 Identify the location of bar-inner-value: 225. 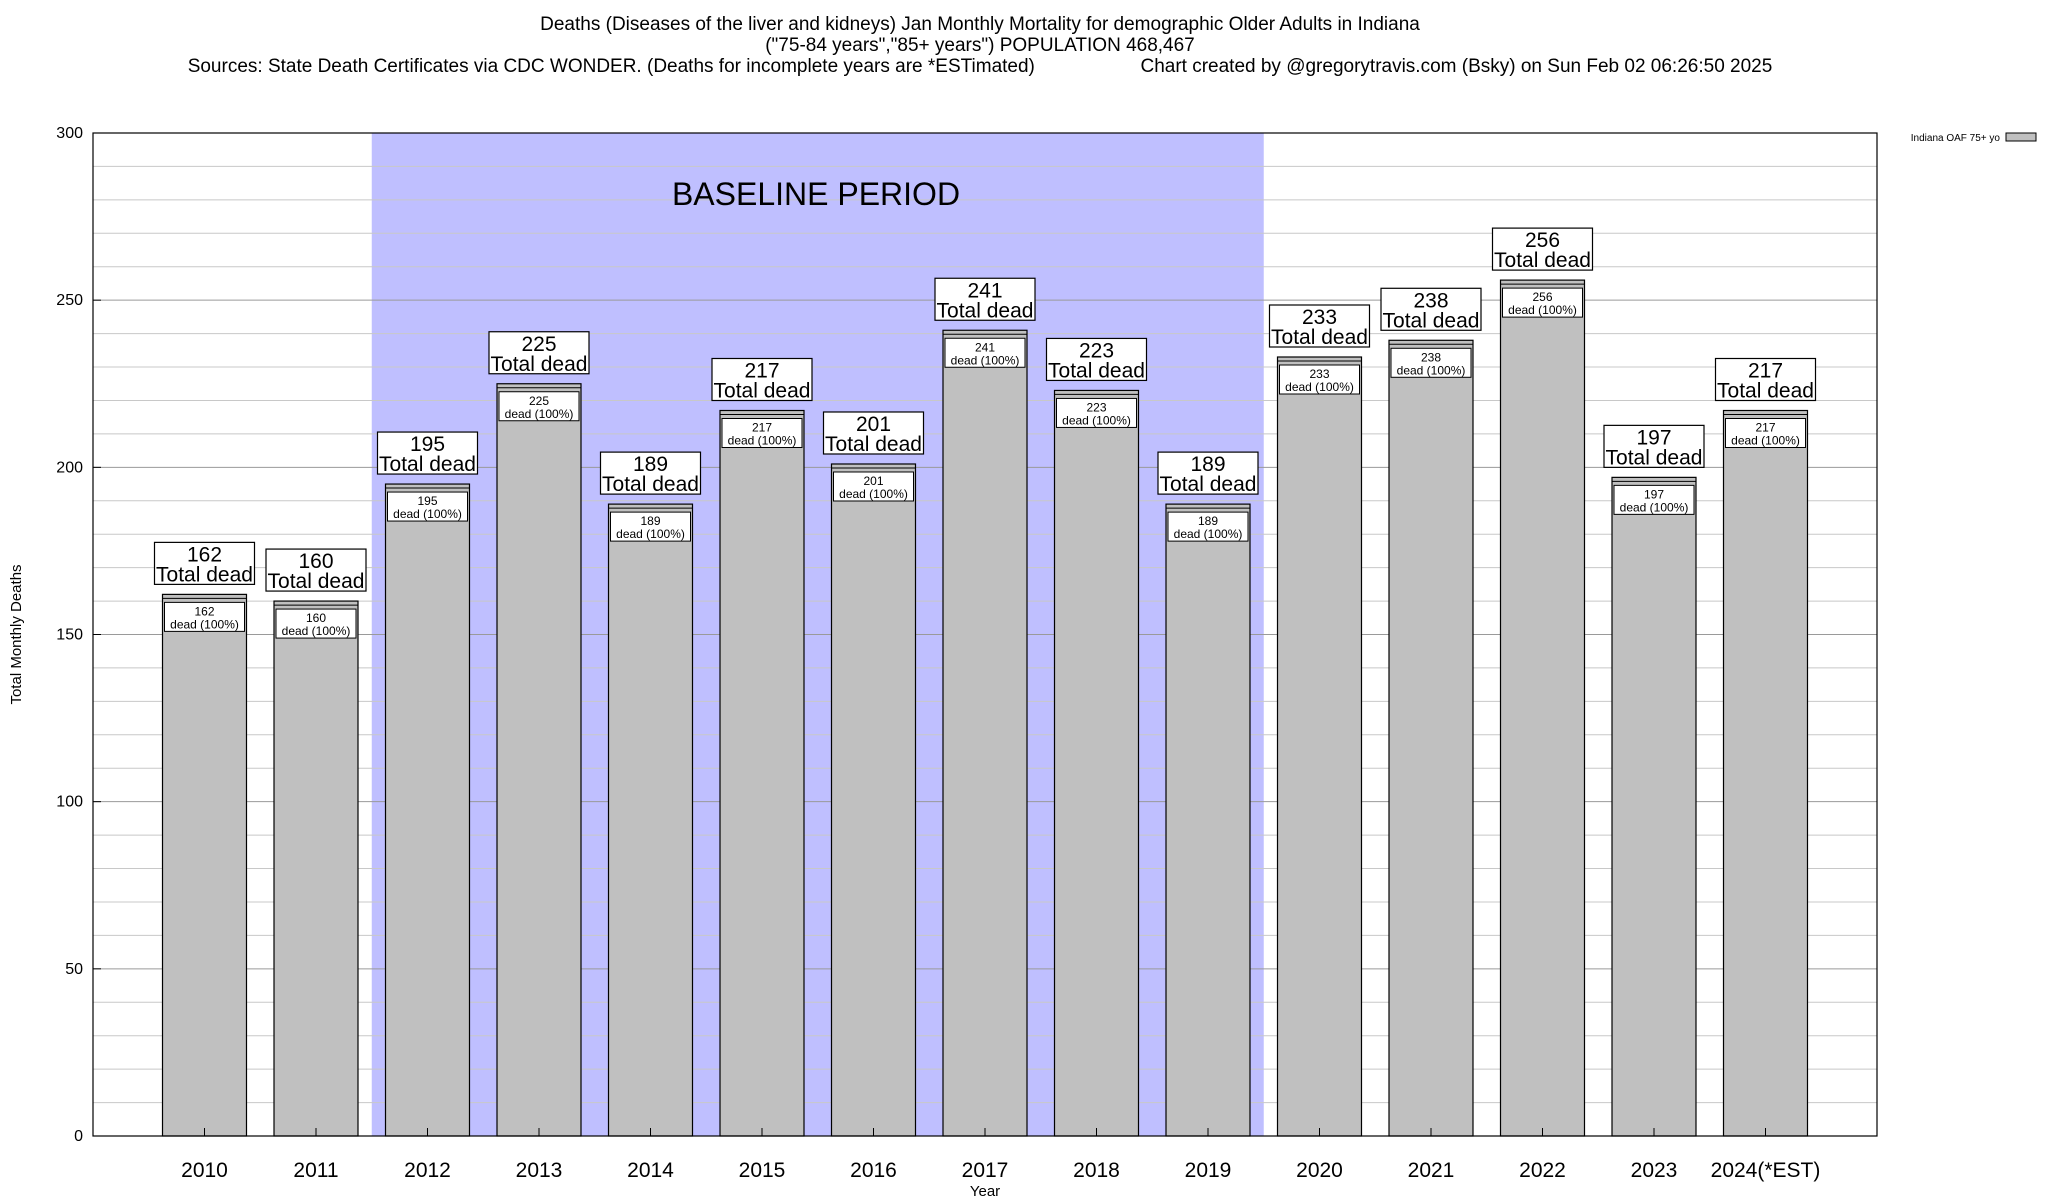
(539, 401).